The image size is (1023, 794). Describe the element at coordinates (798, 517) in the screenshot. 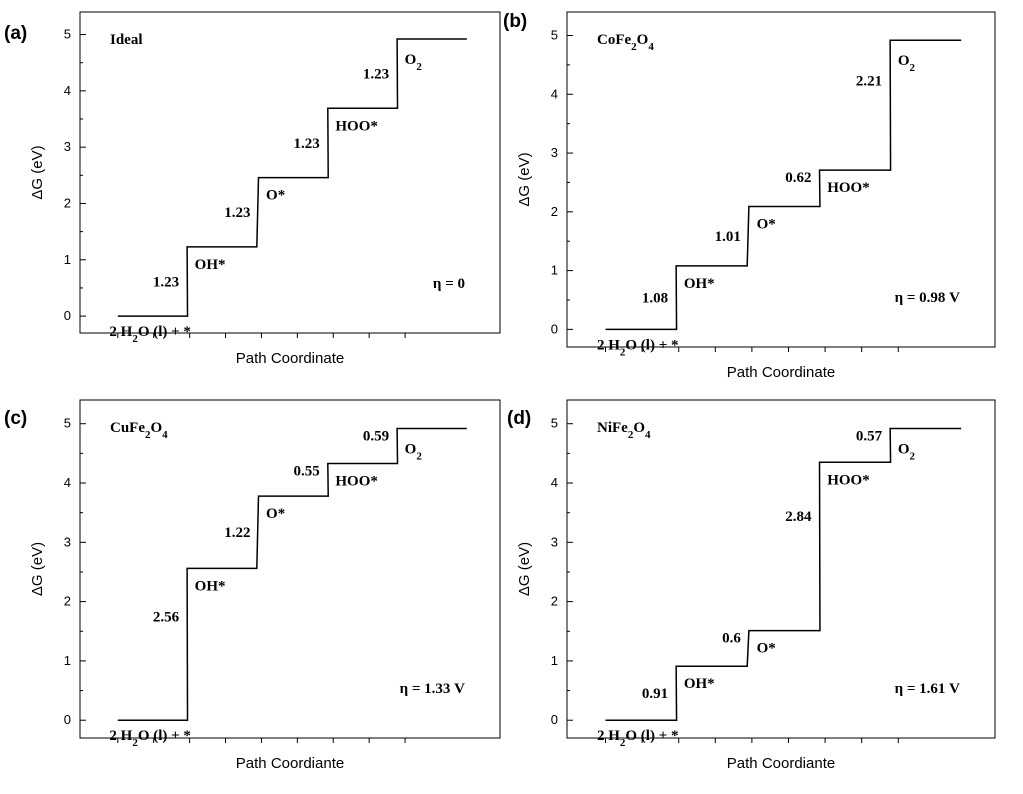

I see `step-energy-label: 2.84` at that location.